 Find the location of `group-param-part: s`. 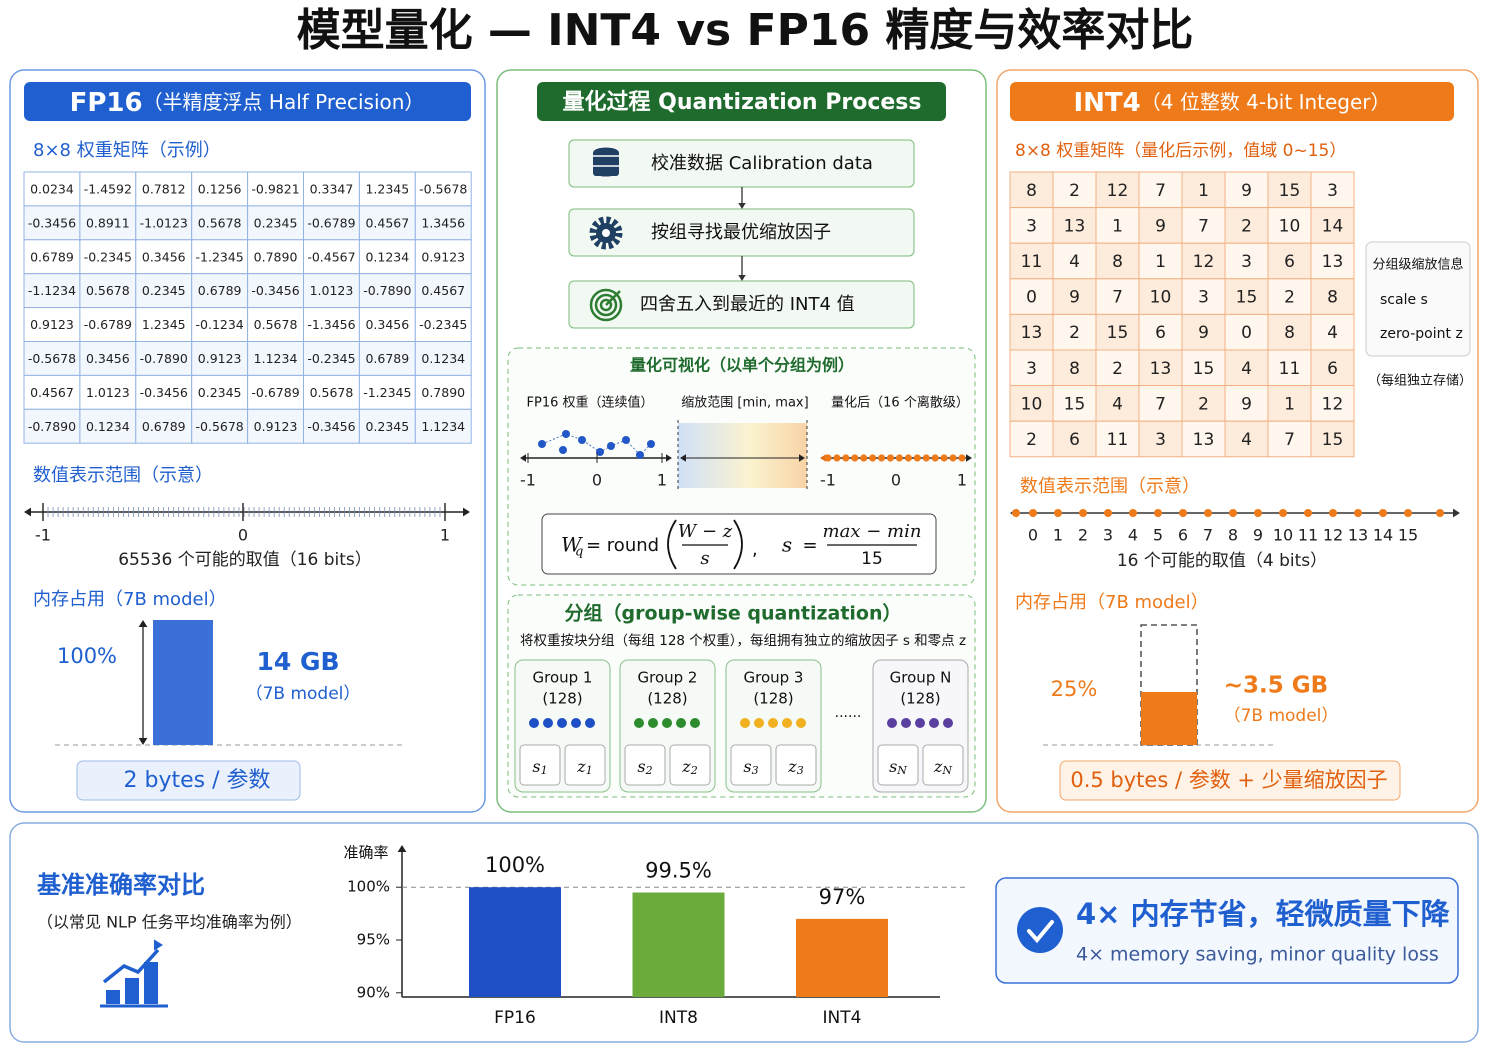

group-param-part: s is located at coordinates (641, 766).